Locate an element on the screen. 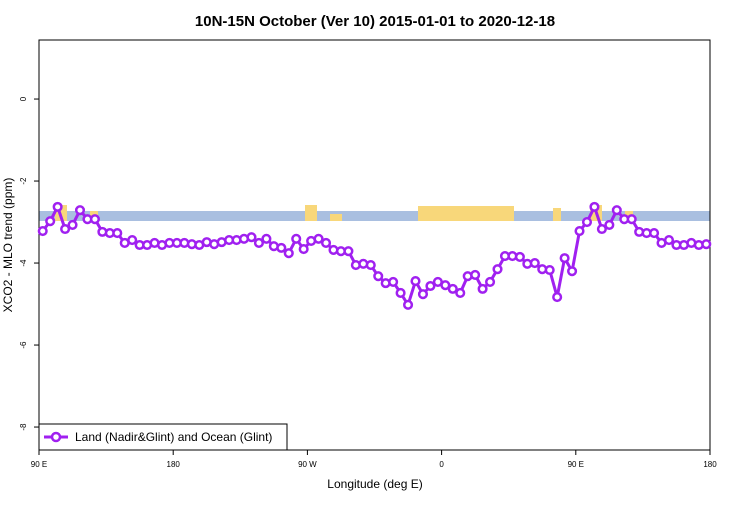 This screenshot has height=505, width=750. legend-box is located at coordinates (163, 437).